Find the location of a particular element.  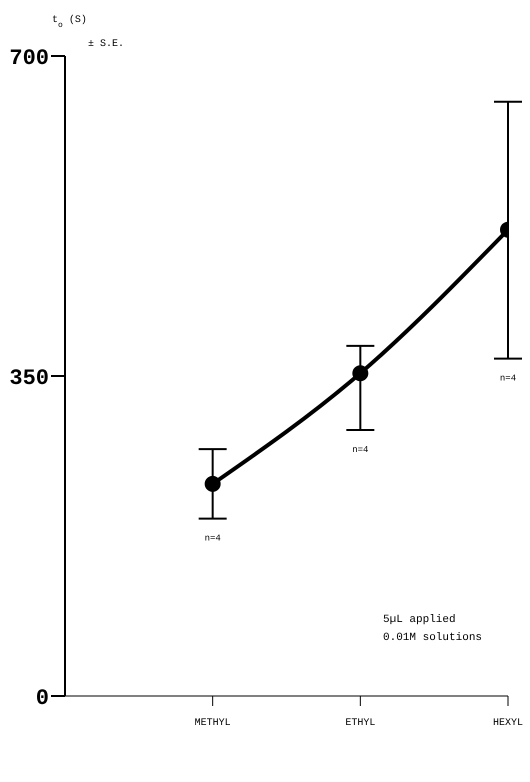

text: t$_{o}$ (S) ± S.E. is located at coordinates (88, 32).